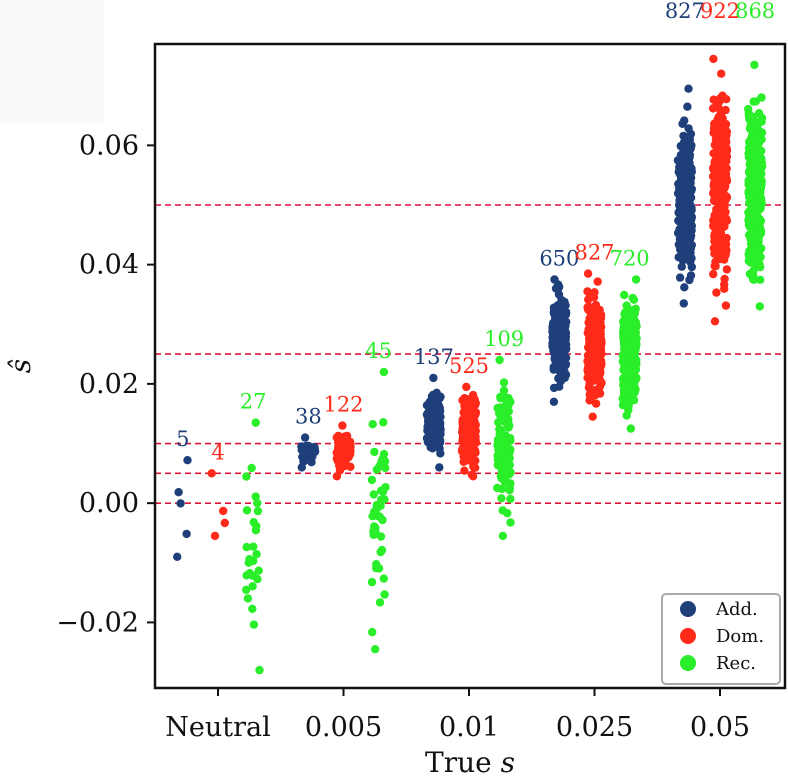  Describe the element at coordinates (594, 253) in the screenshot. I see `count-label-dom-3: 827` at that location.